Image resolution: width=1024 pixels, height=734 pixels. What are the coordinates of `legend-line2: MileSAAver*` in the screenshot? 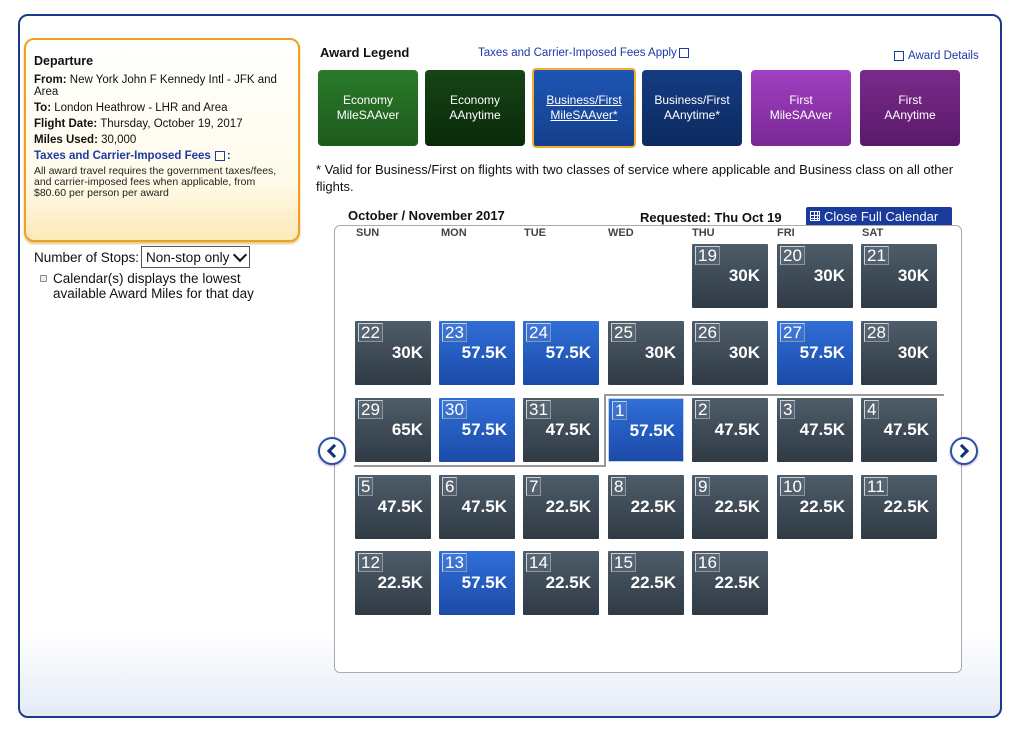 It's located at (584, 115).